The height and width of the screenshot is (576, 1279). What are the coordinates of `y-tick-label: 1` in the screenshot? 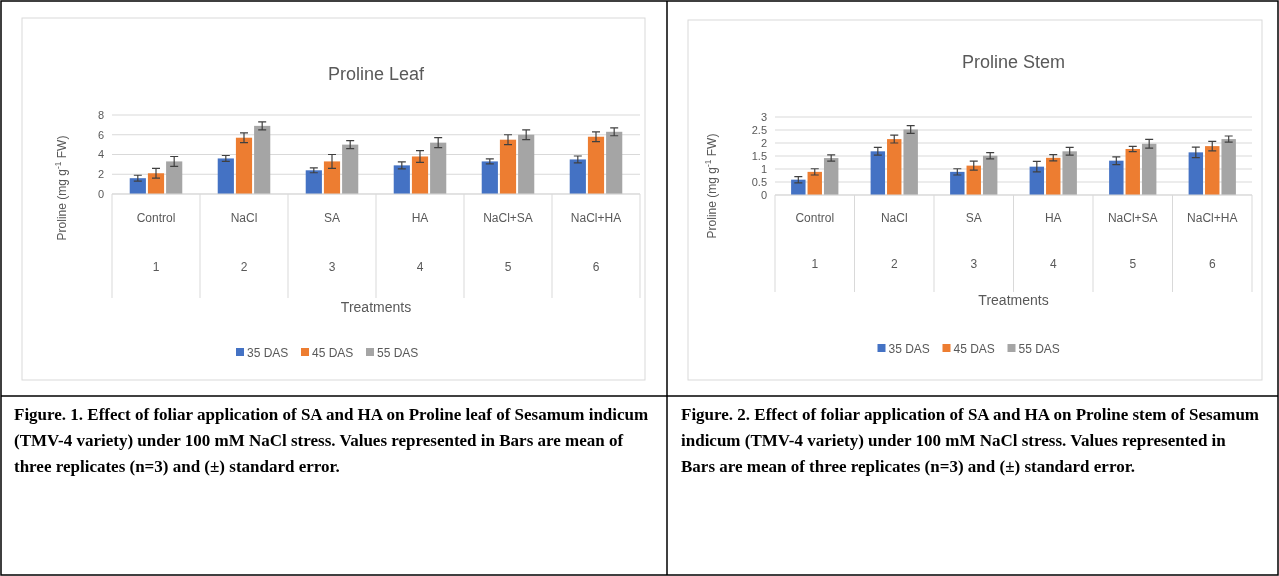 It's located at (763, 168).